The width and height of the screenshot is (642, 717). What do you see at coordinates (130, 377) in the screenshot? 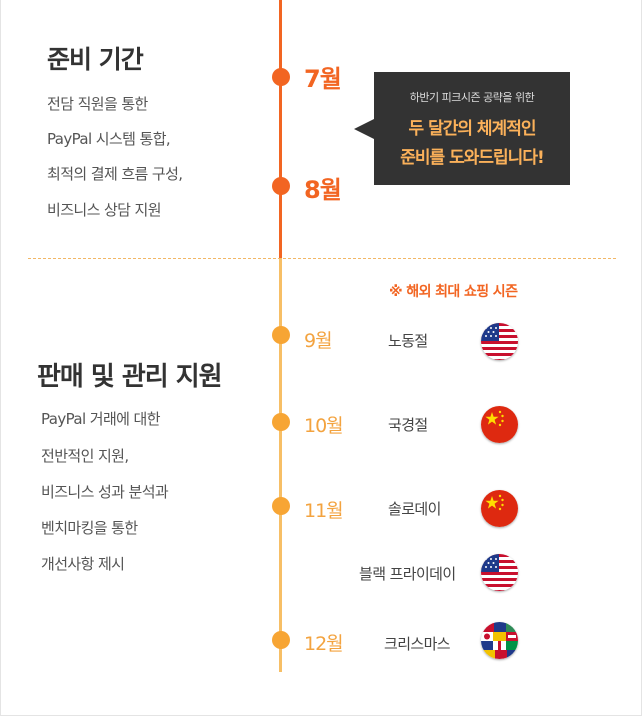
I see `sales-section-title: 판매 및 관리 지원` at bounding box center [130, 377].